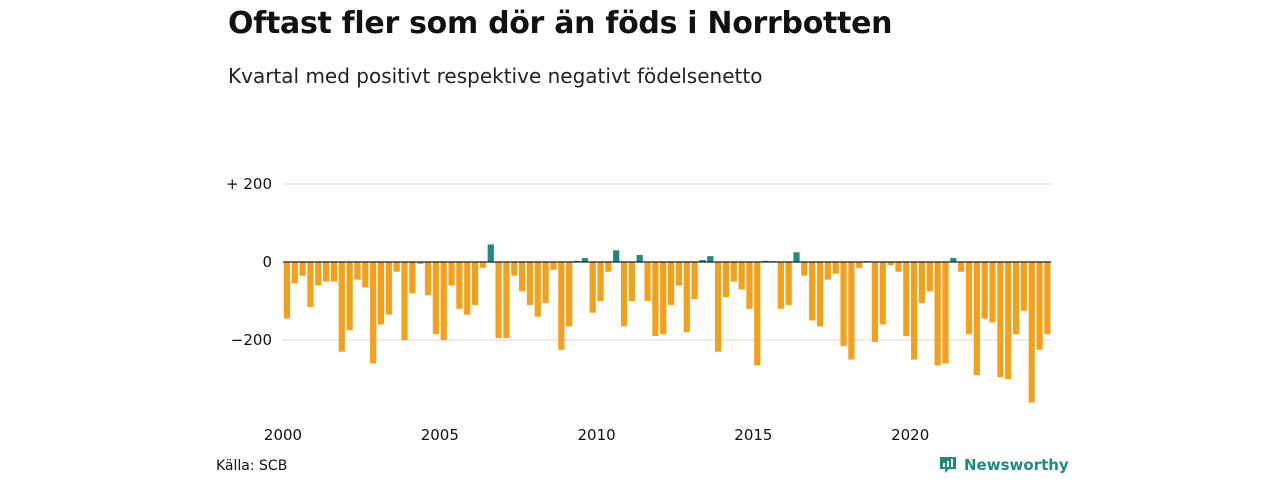  I want to click on newsworthy-logo-icon, so click(948, 465).